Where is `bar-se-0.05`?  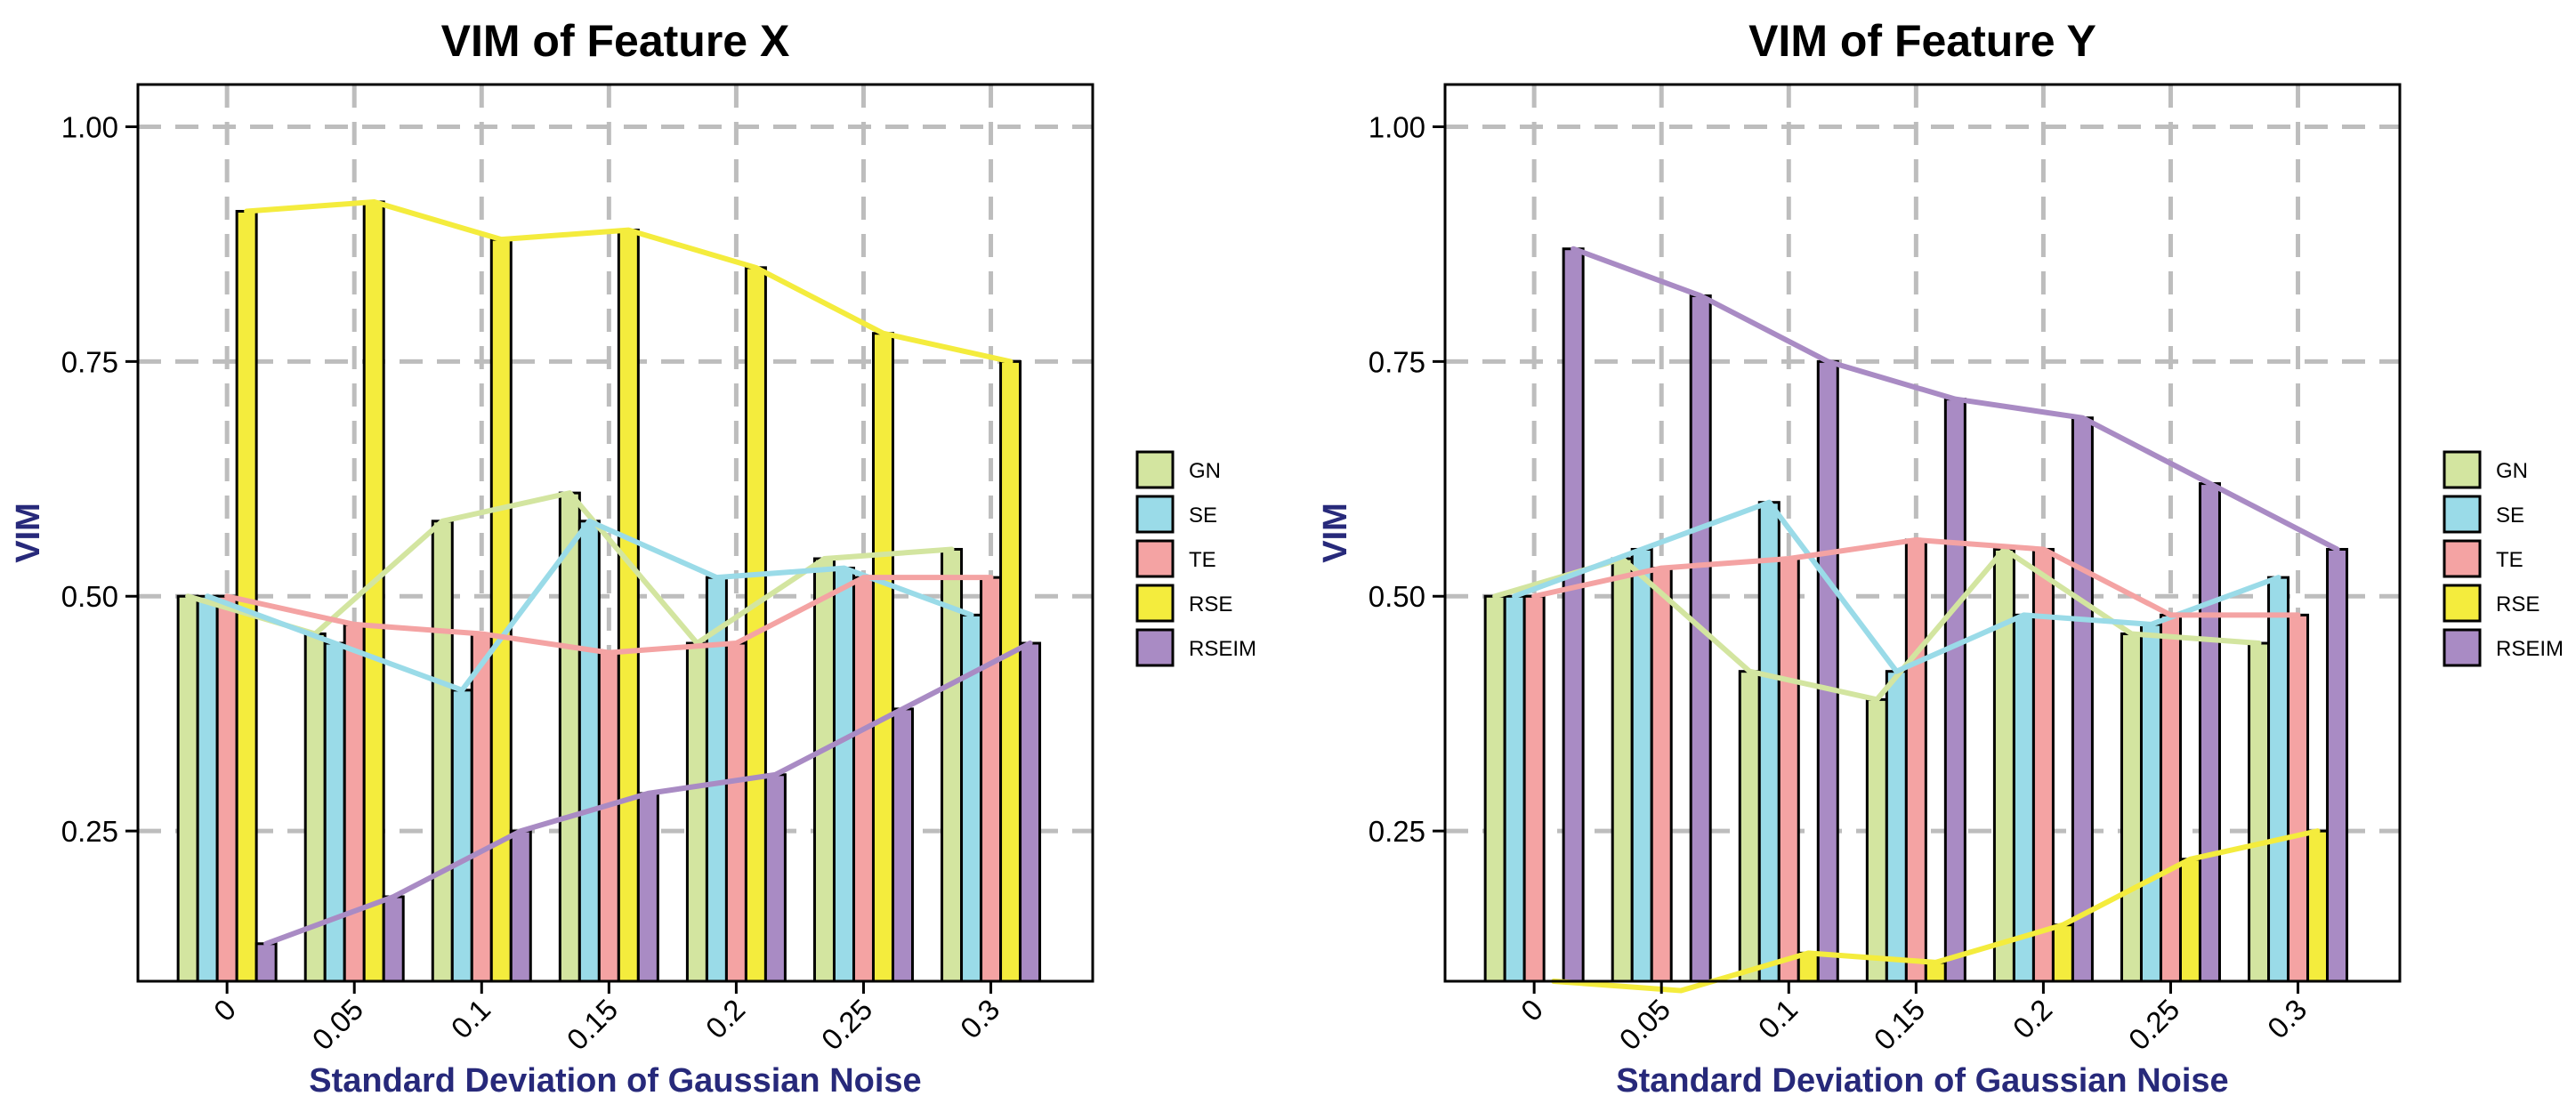 bar-se-0.05 is located at coordinates (1641, 765).